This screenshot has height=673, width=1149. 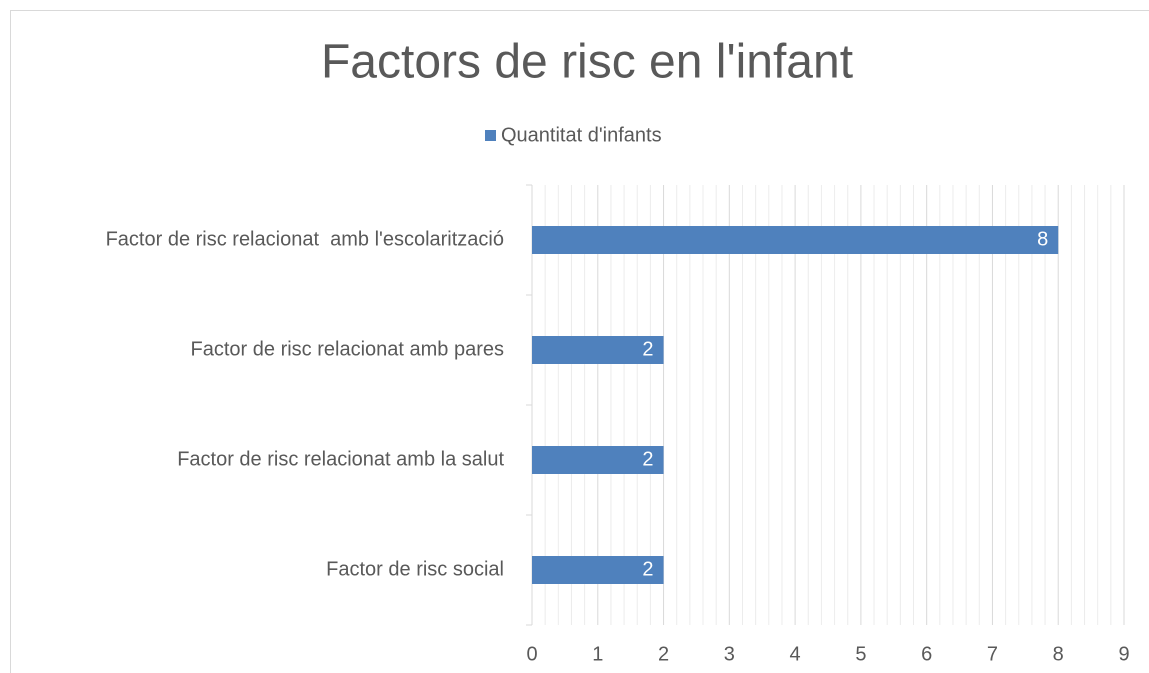 I want to click on x-tick-label: 8, so click(x=1058, y=654).